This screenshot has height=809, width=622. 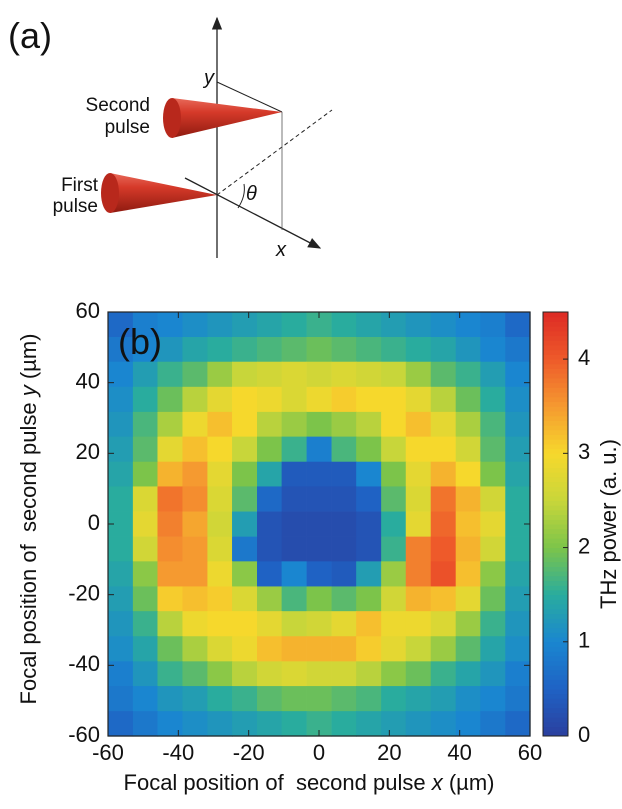 What do you see at coordinates (88, 380) in the screenshot?
I see `y-tick-label: 40` at bounding box center [88, 380].